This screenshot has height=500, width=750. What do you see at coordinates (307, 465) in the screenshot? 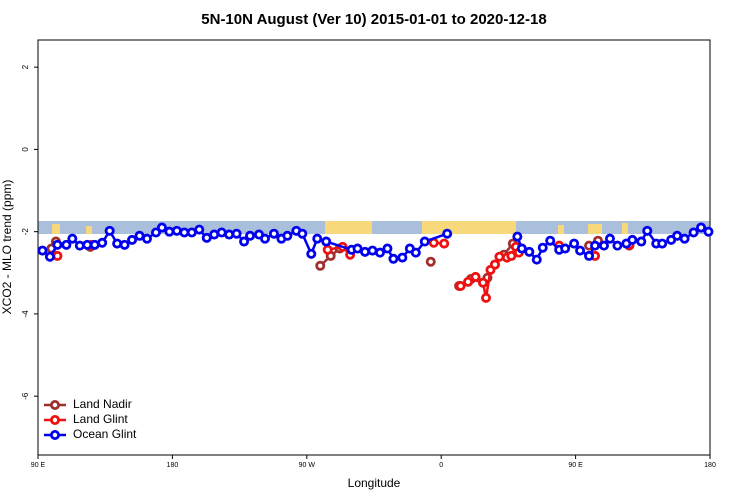
I see `x-tick-label: 90 W` at bounding box center [307, 465].